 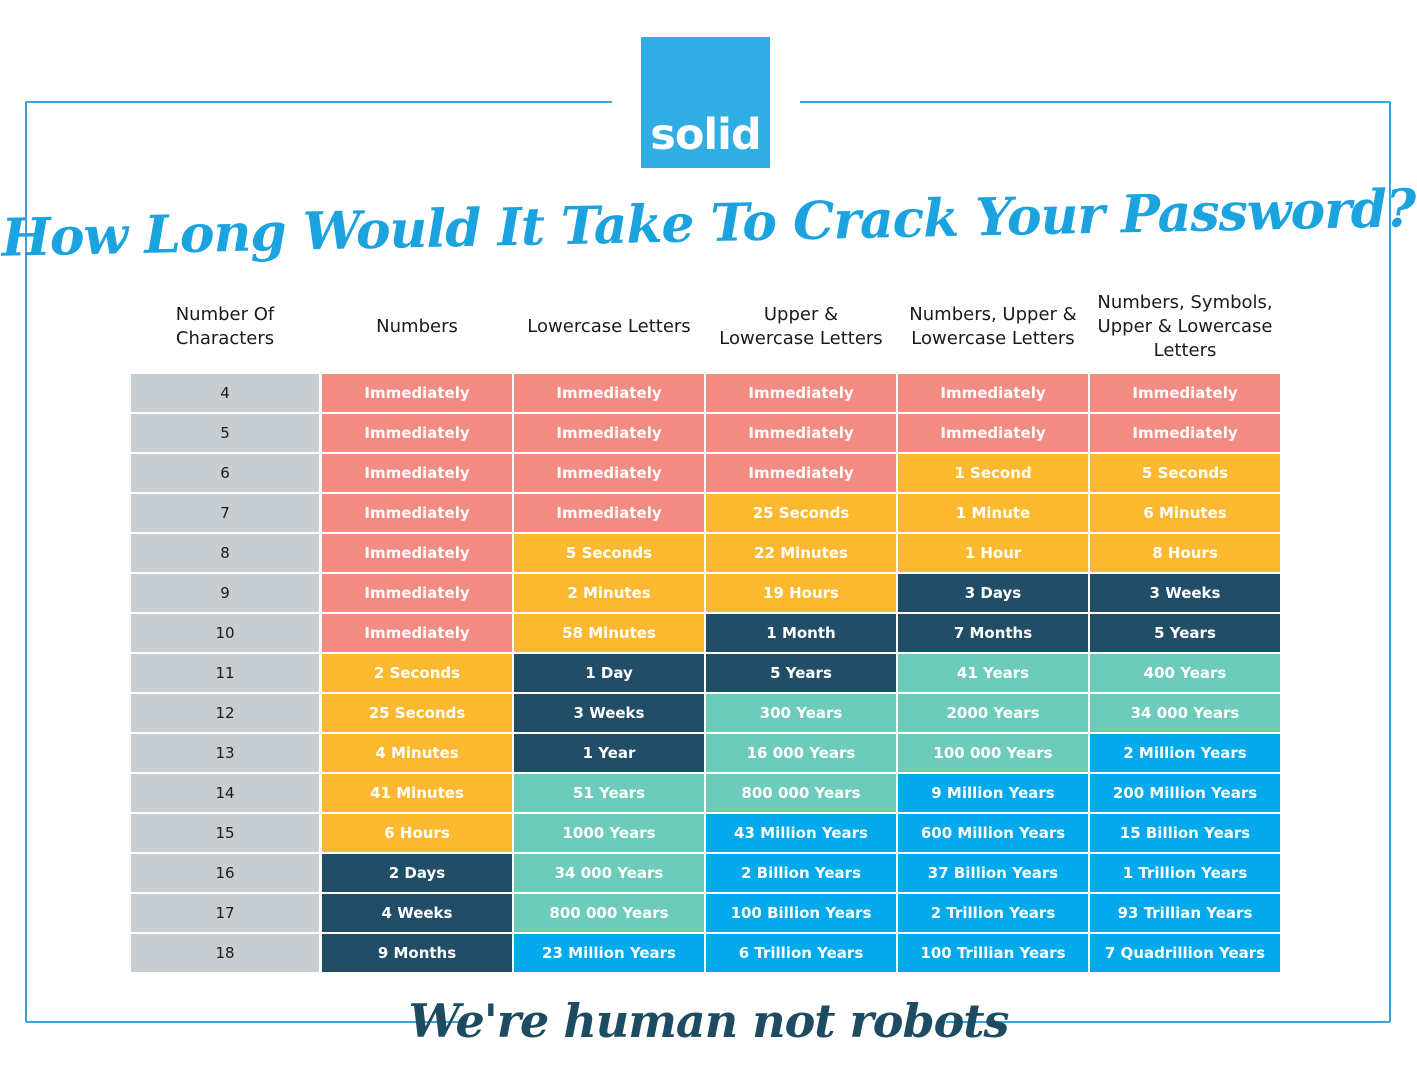 I want to click on time-cell-numbers-upper-lower: 9 Million Years, so click(x=993, y=793).